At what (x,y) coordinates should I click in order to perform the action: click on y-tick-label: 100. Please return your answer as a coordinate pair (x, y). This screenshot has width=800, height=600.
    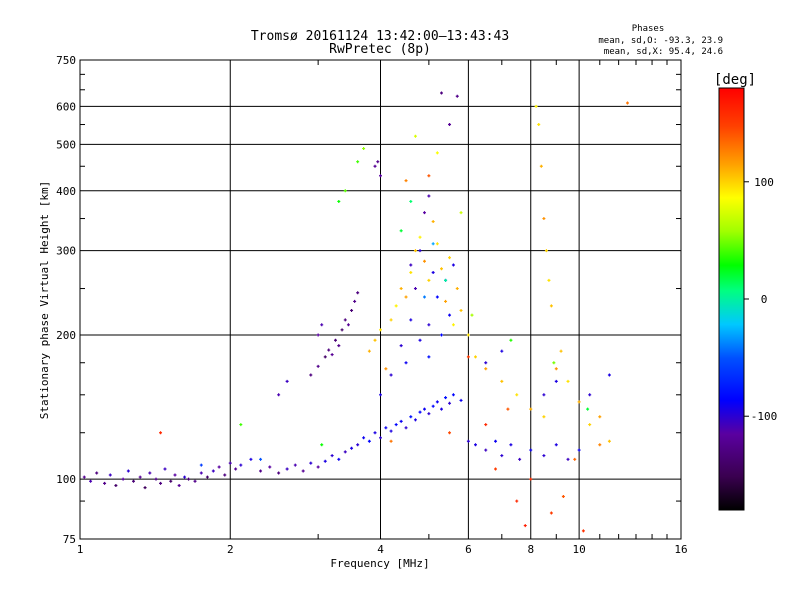
    Looking at the image, I should click on (66, 479).